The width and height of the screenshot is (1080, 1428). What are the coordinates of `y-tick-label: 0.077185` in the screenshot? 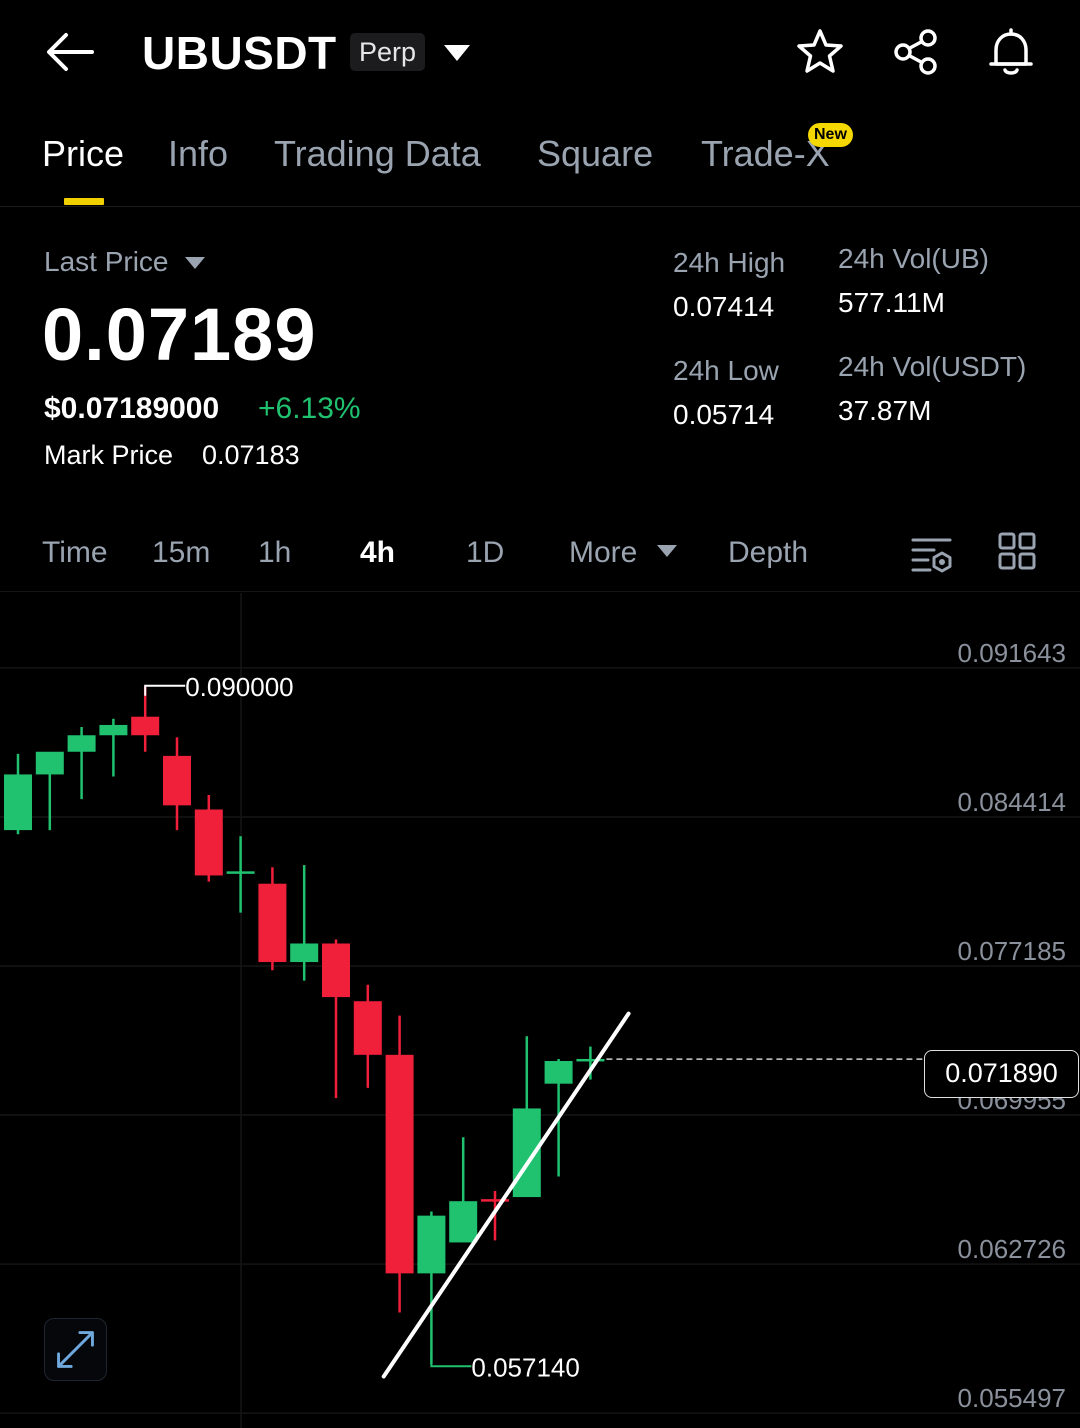 It's located at (1012, 951).